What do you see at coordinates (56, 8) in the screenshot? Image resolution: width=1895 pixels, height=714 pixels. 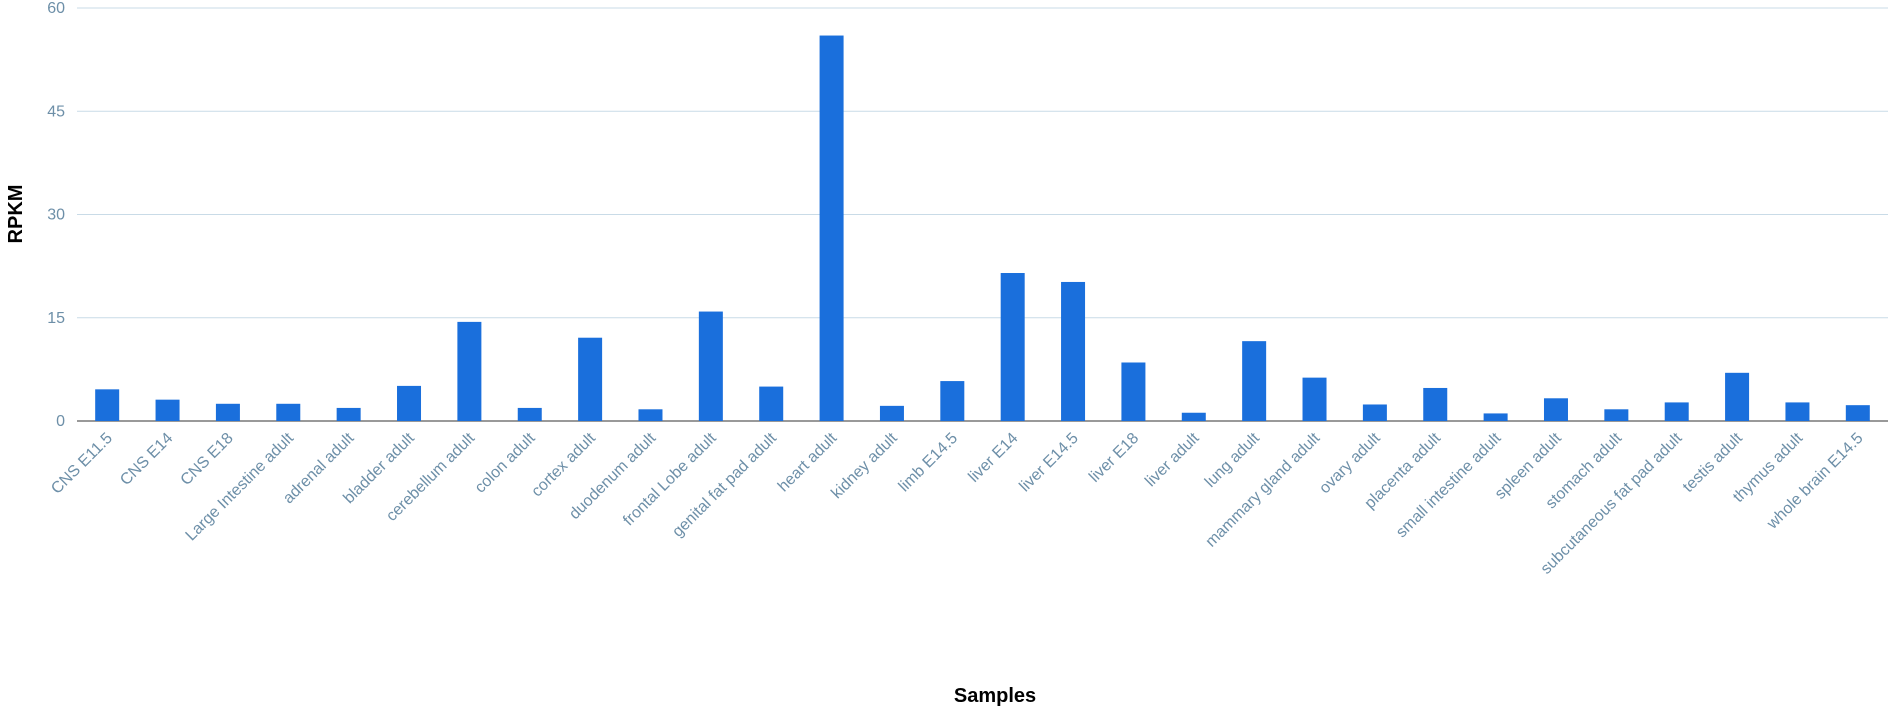 I see `y-tick-label: 60` at bounding box center [56, 8].